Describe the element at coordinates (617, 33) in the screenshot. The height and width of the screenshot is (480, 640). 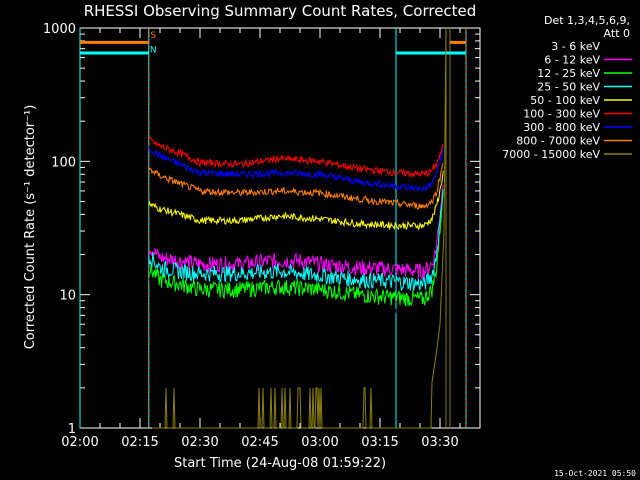
I see `legend-header-line2: Att 0` at that location.